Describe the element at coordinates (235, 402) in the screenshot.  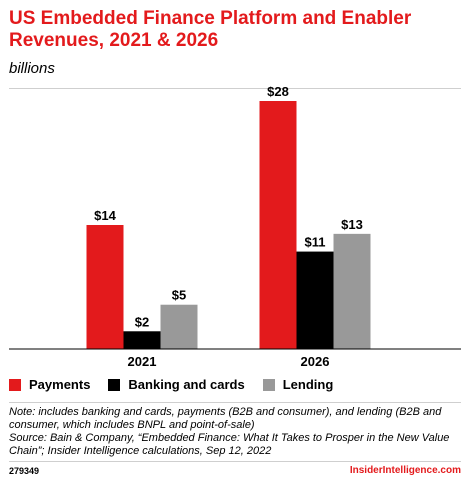
I see `notes-divider` at that location.